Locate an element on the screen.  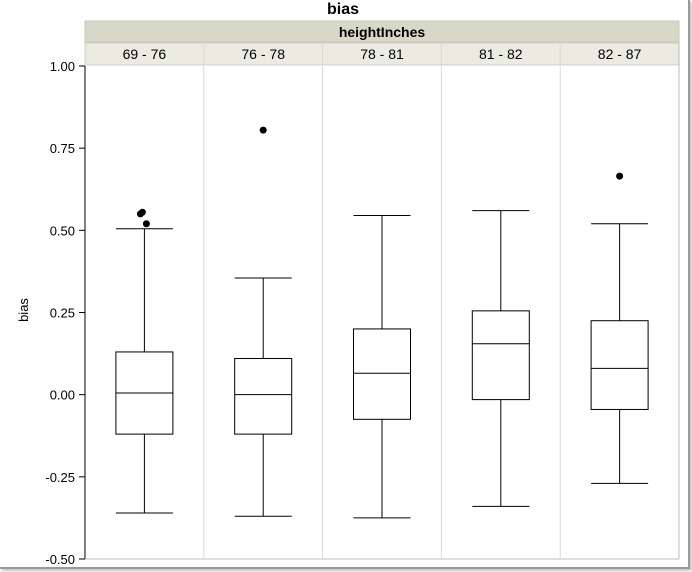
category-label: 81 - 82 is located at coordinates (501, 54).